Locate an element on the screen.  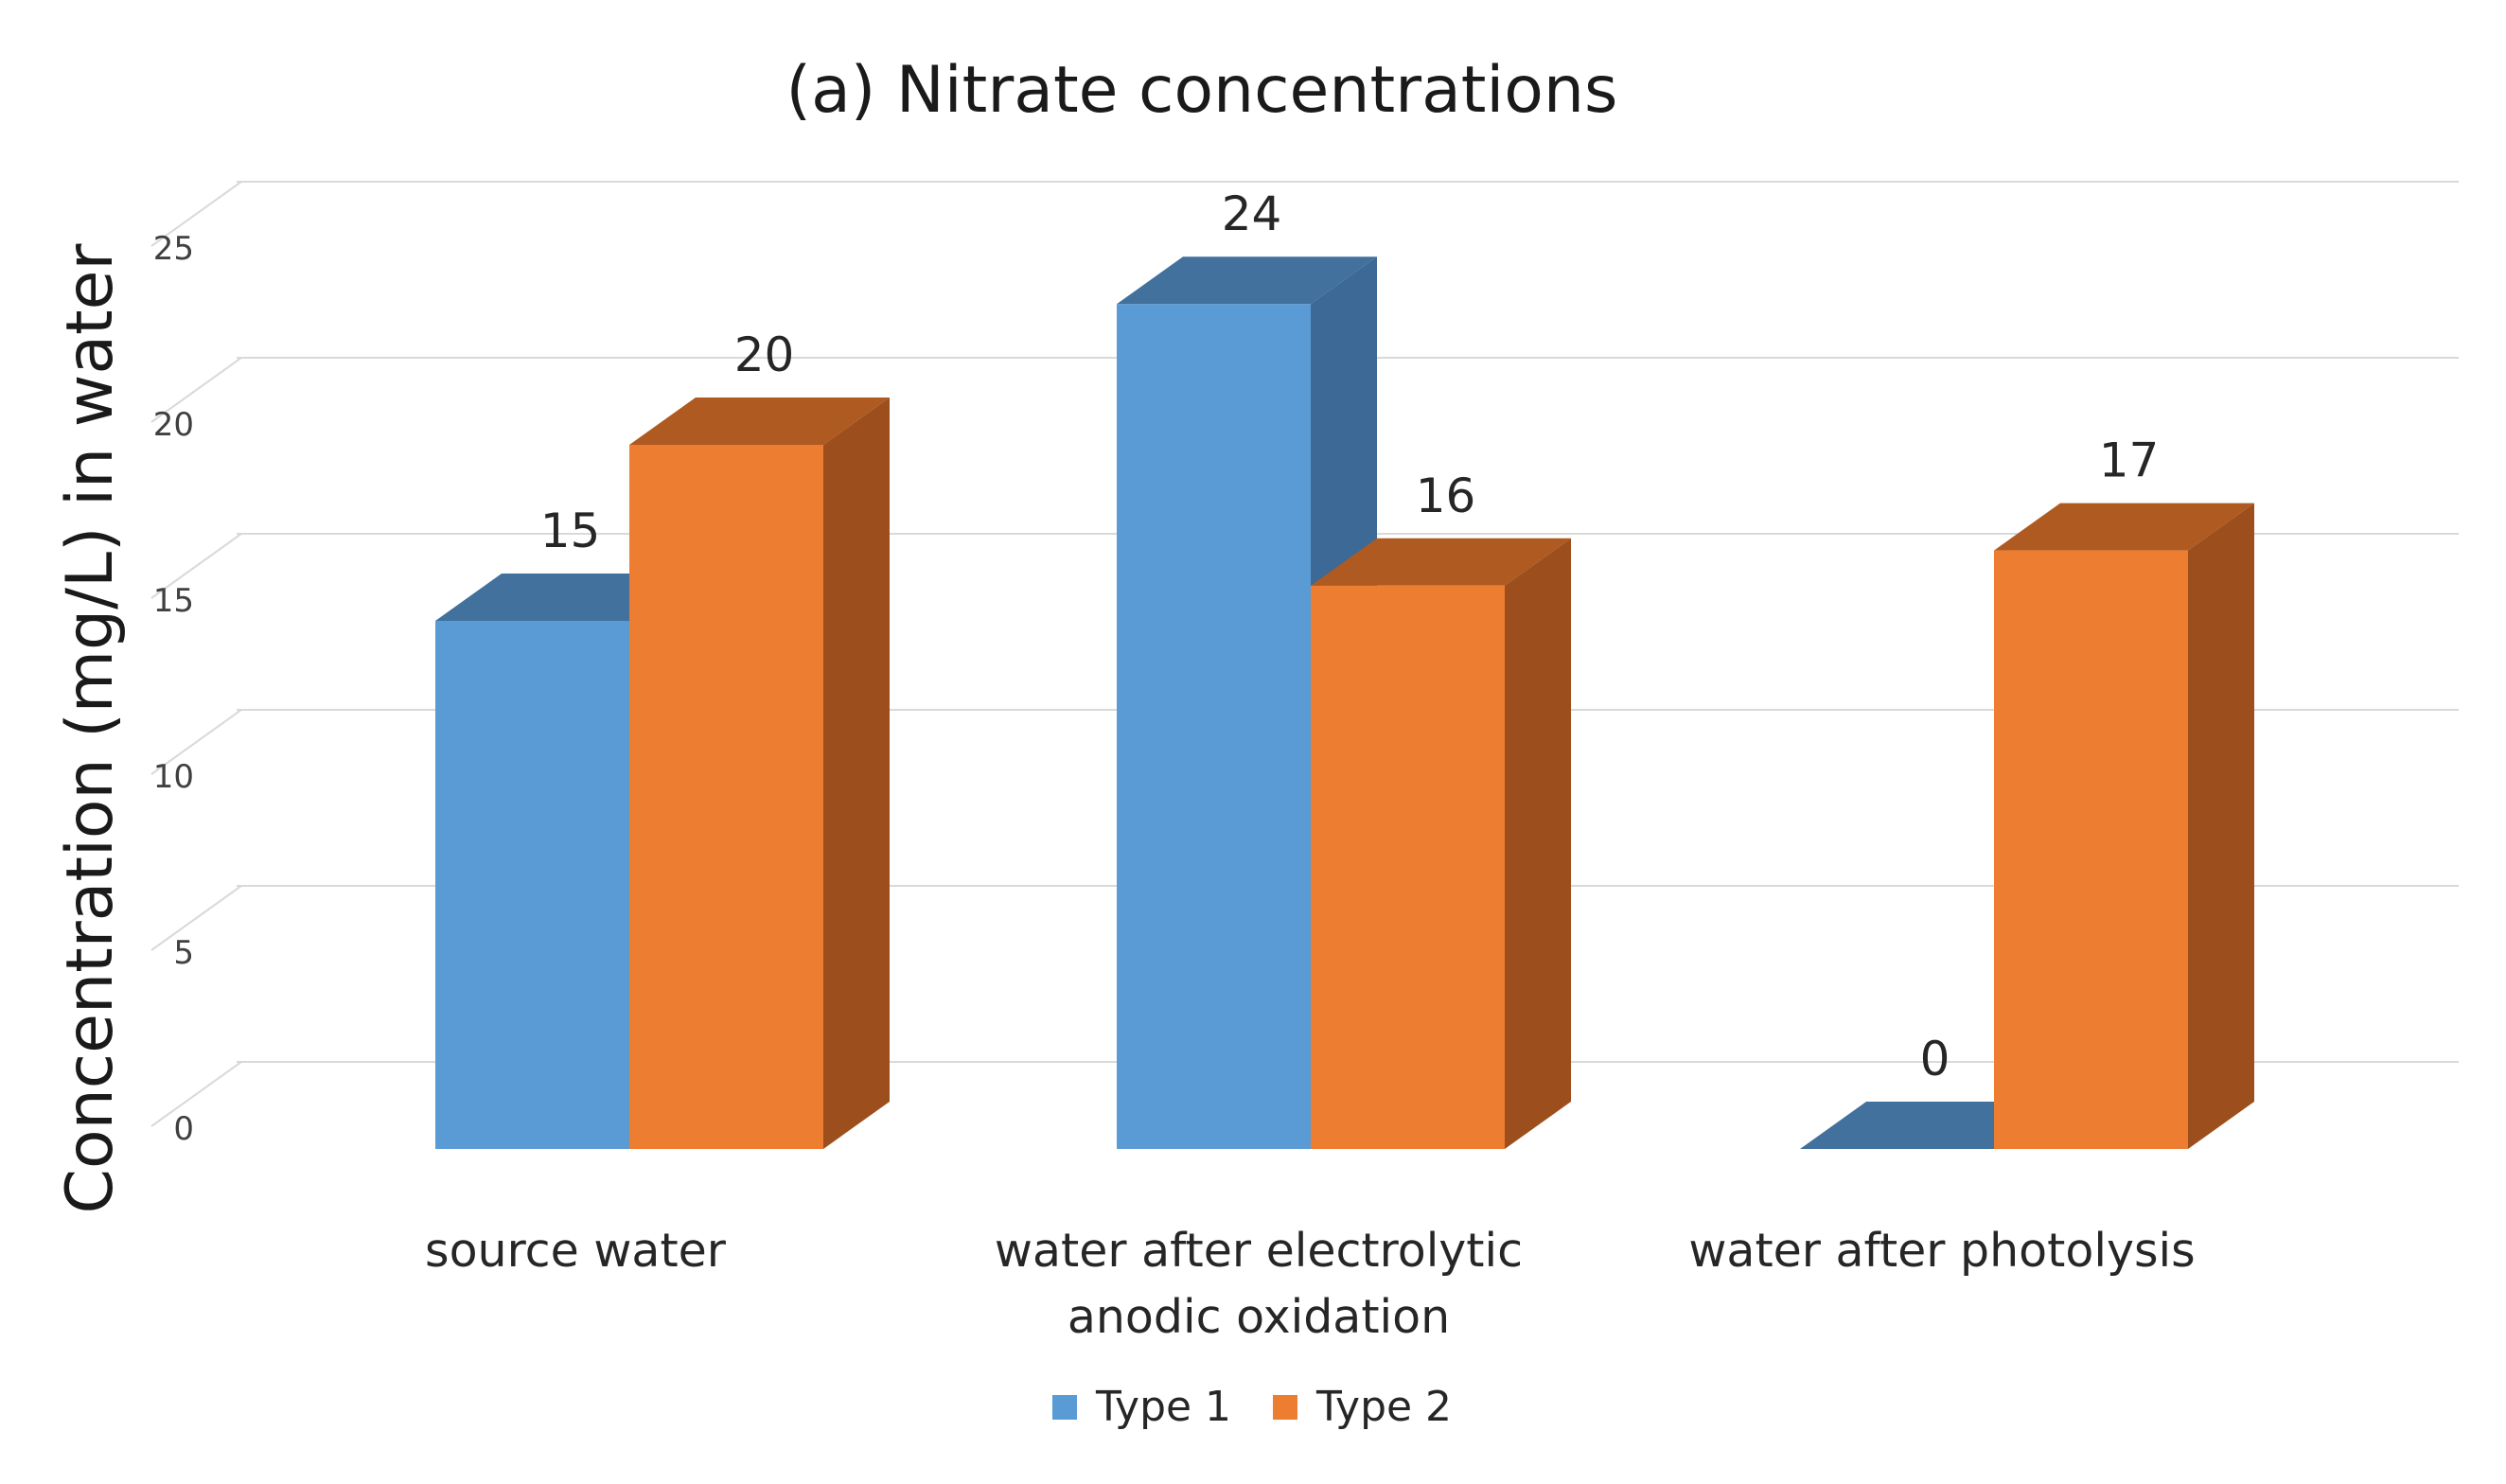
data-label: 17 is located at coordinates (2129, 460).